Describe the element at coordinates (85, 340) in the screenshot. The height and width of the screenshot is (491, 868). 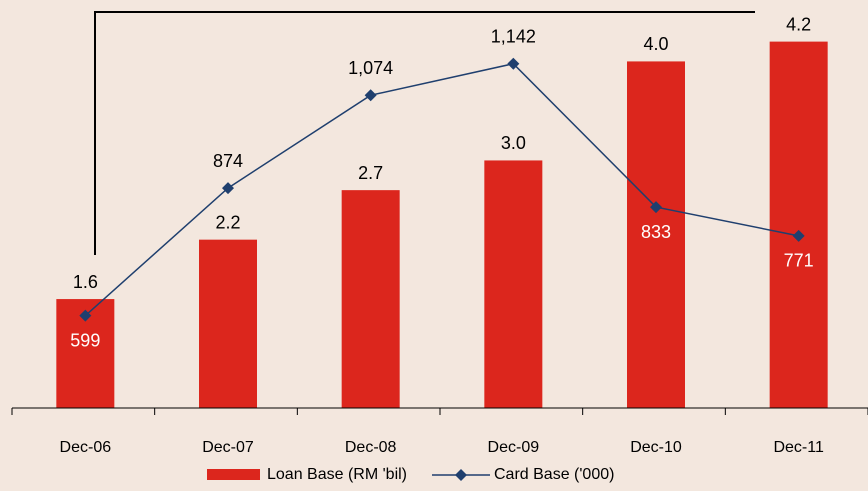
I see `line-value-label: 599` at that location.